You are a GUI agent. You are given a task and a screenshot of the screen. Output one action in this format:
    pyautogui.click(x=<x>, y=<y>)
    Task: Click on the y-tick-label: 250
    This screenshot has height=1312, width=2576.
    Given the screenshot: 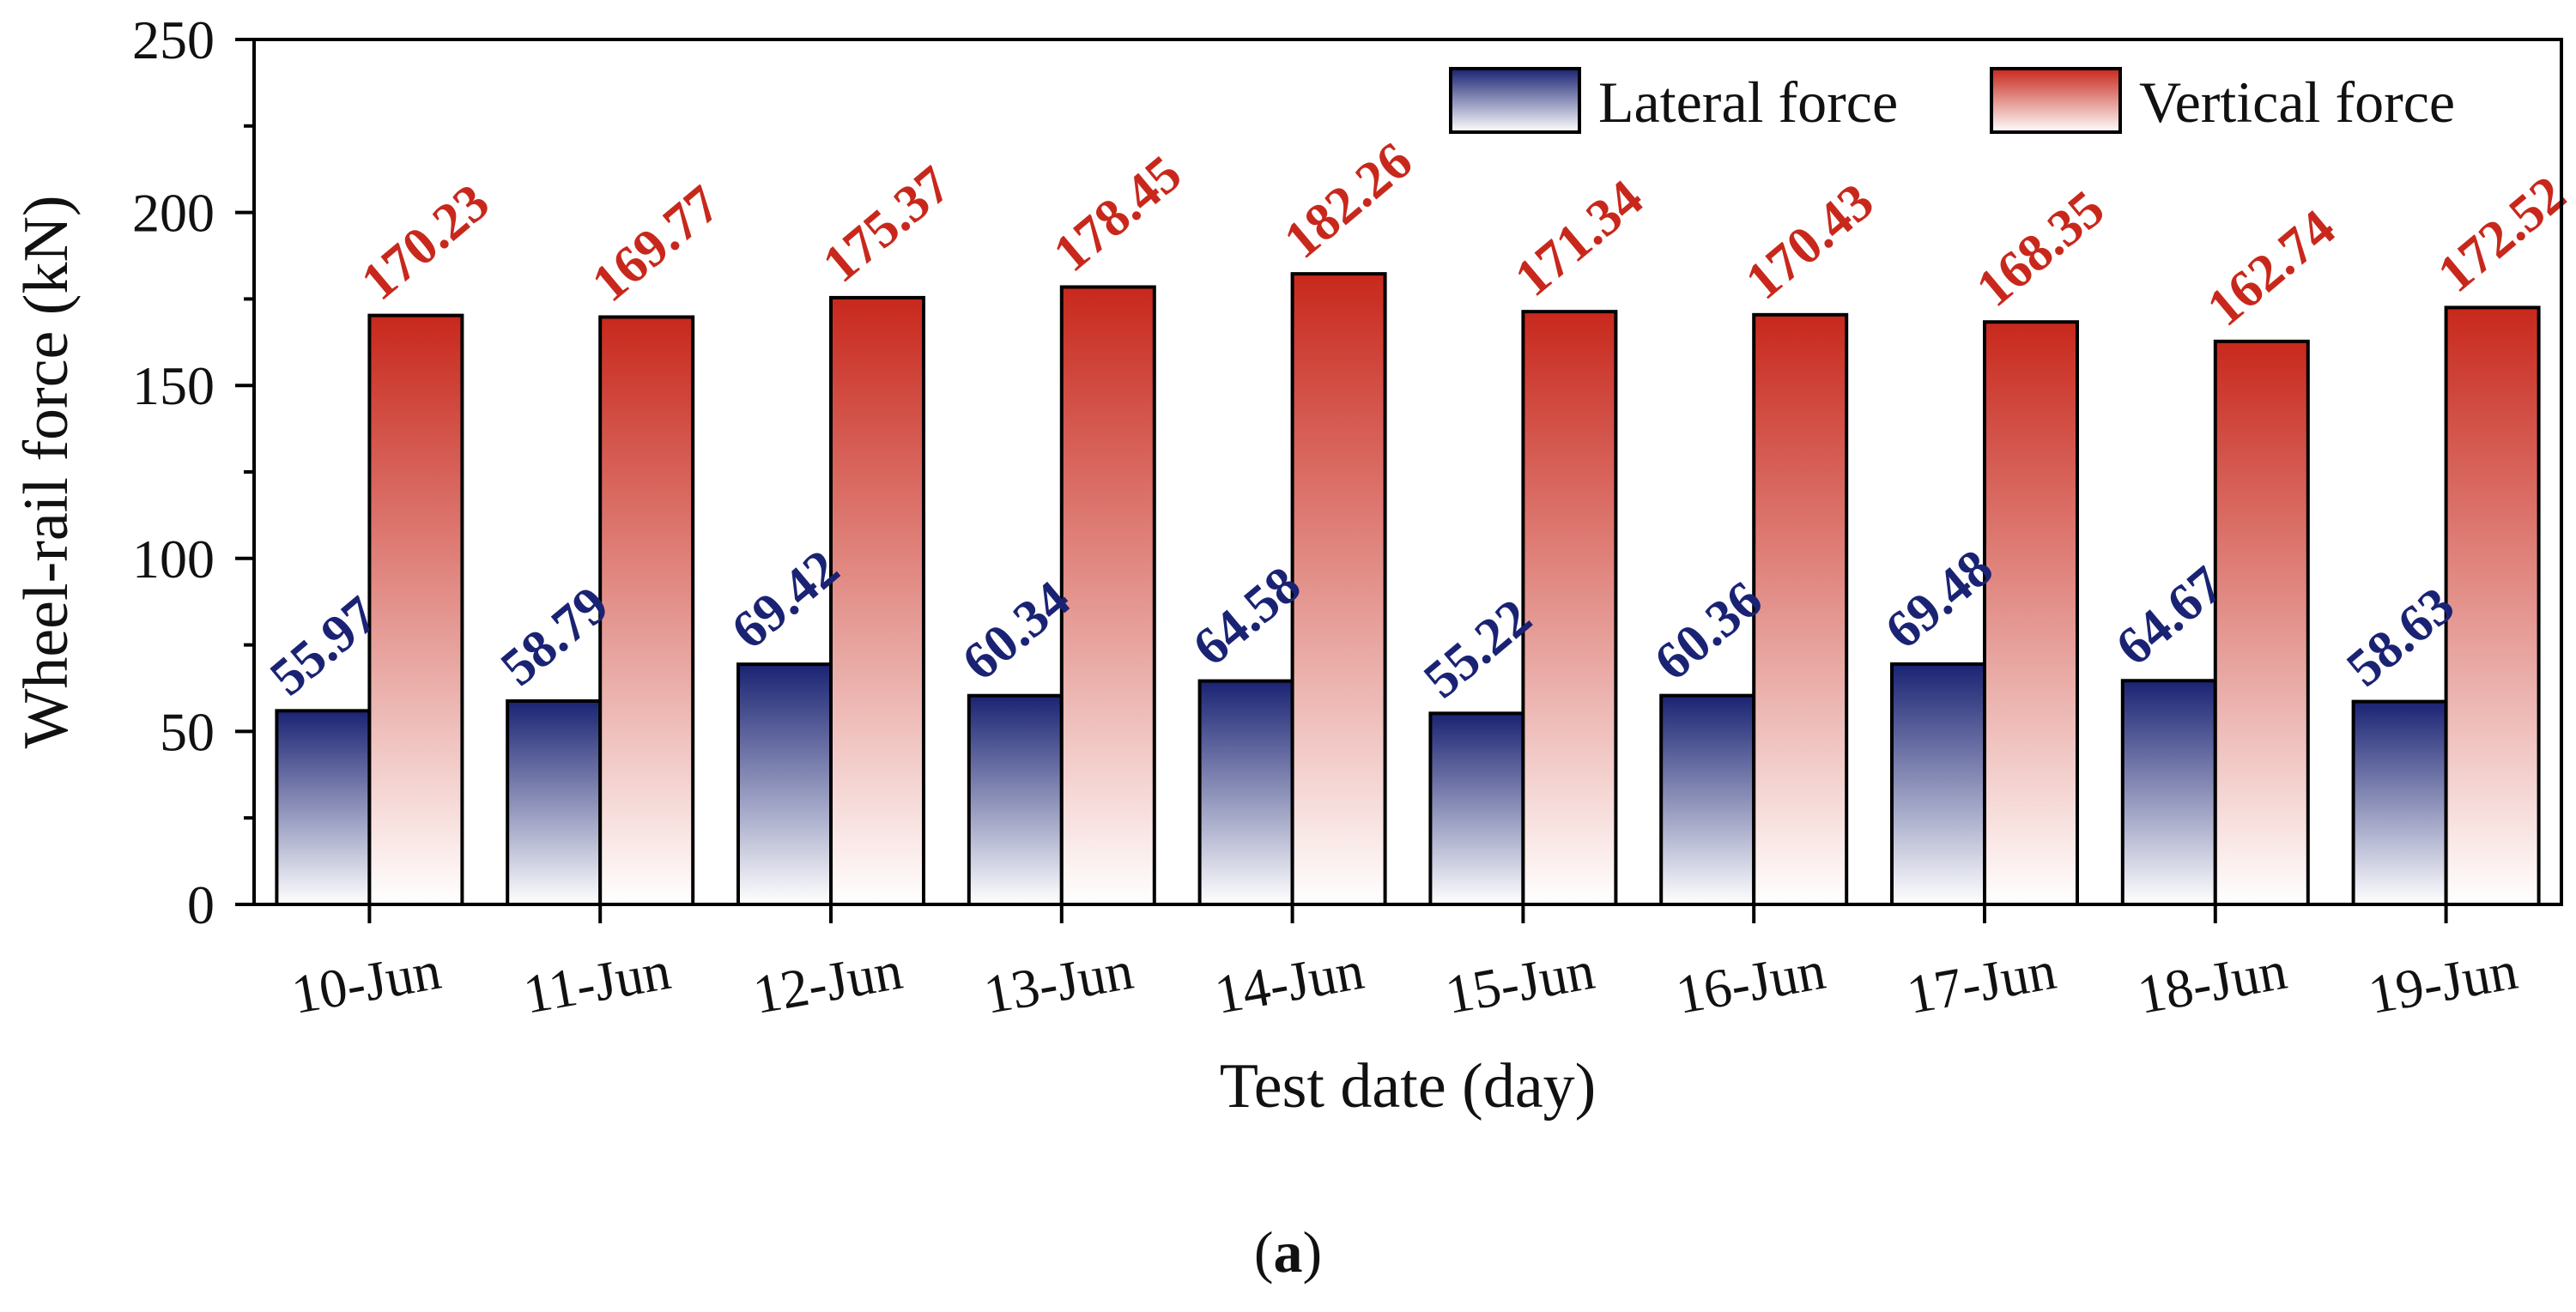 What is the action you would take?
    pyautogui.click(x=173, y=39)
    